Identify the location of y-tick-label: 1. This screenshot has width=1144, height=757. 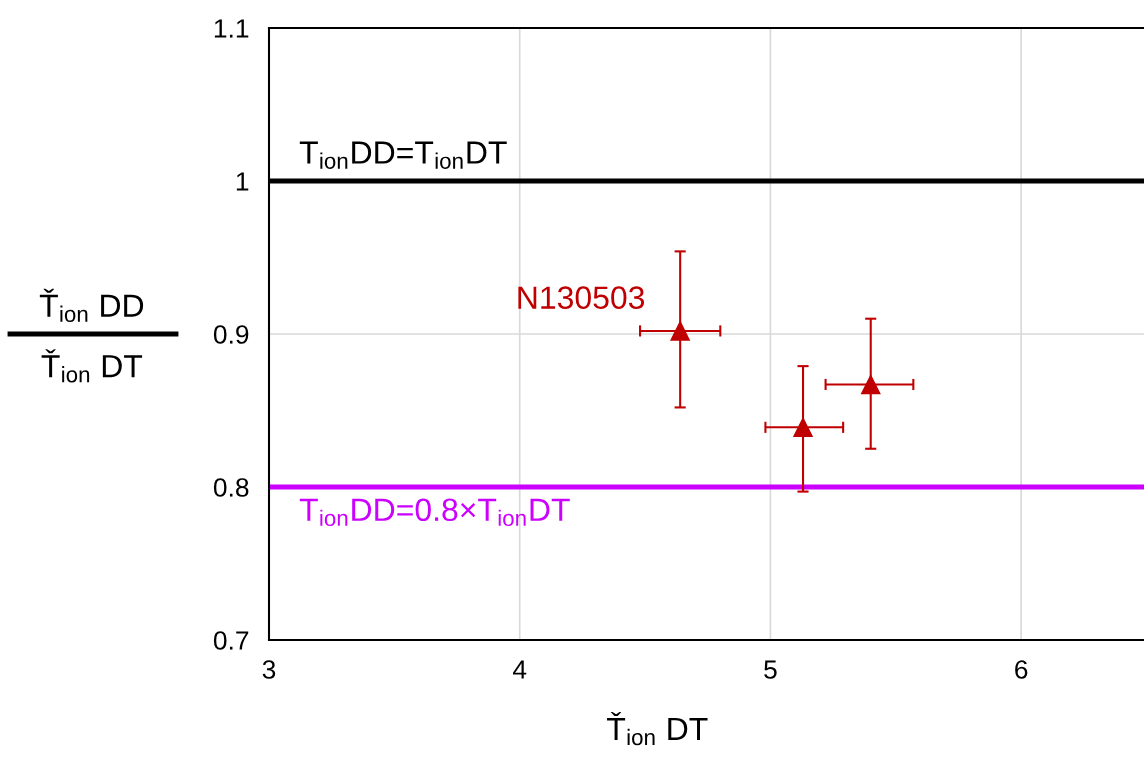
(242, 181).